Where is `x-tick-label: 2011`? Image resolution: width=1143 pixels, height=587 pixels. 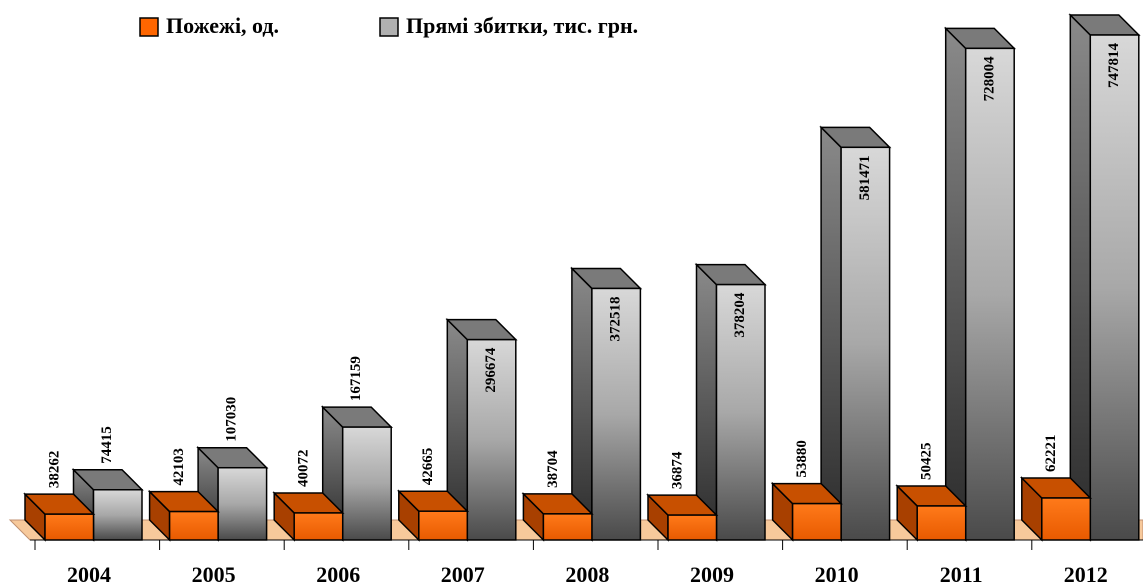
x-tick-label: 2011 is located at coordinates (961, 574).